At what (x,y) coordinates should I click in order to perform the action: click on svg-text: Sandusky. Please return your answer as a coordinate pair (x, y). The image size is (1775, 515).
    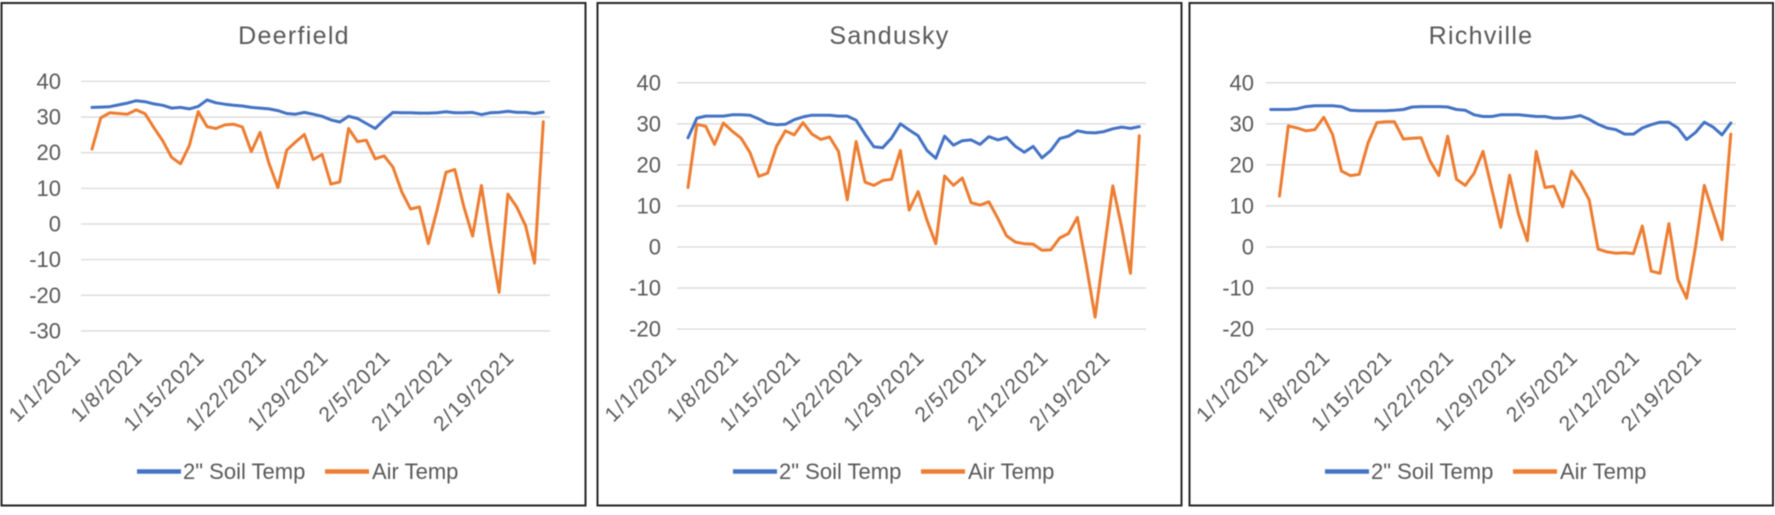
    Looking at the image, I should click on (889, 36).